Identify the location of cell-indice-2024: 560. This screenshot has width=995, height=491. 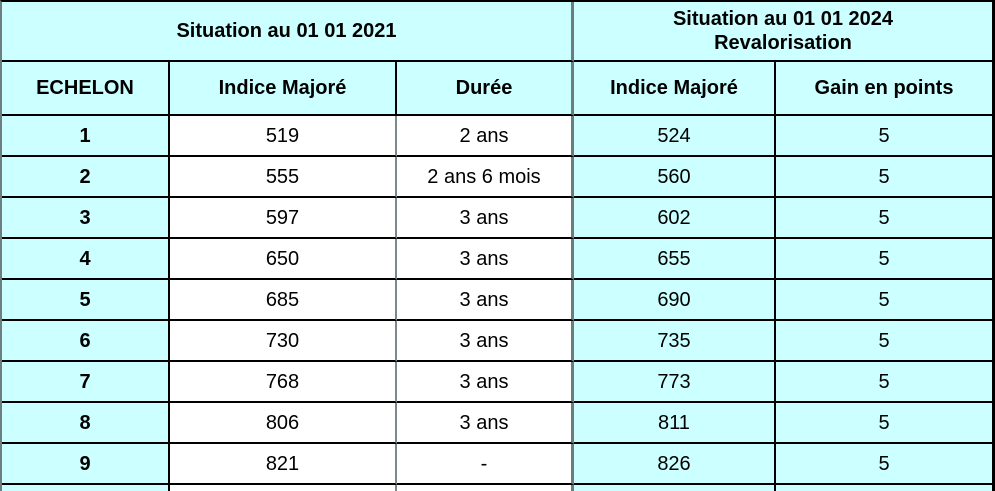
(675, 177).